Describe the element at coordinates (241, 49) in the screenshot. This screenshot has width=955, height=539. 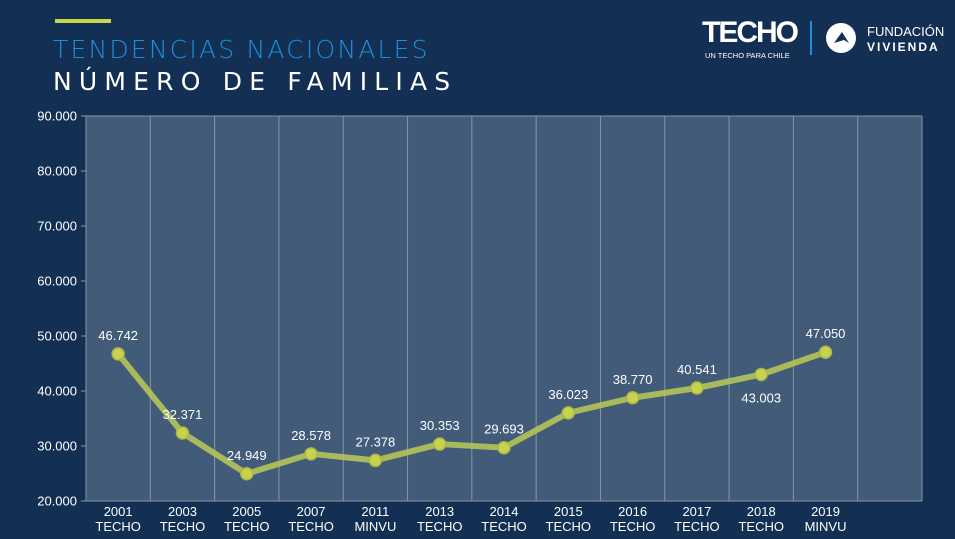
I see `page-title: TENDENCIAS NACIONALES` at that location.